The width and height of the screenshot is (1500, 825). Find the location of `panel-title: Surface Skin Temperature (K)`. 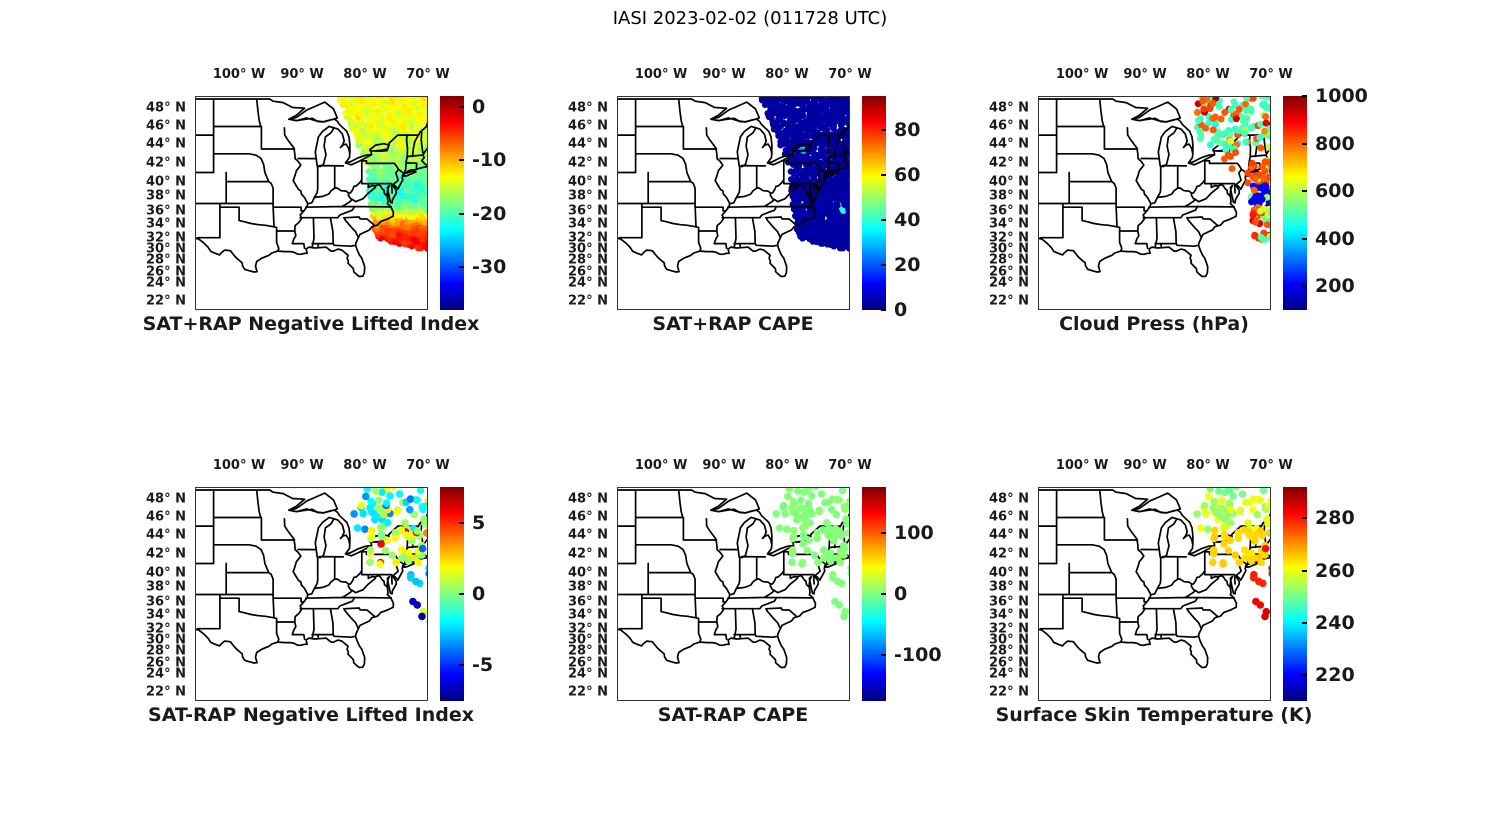

panel-title: Surface Skin Temperature (K) is located at coordinates (1154, 715).